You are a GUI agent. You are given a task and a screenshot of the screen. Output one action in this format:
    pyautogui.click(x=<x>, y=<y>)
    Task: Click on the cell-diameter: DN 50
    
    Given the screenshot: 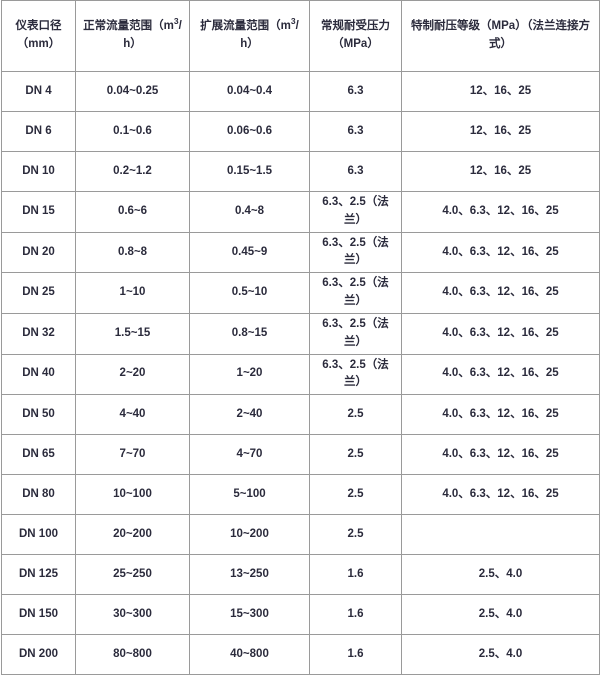 What is the action you would take?
    pyautogui.click(x=38, y=415)
    